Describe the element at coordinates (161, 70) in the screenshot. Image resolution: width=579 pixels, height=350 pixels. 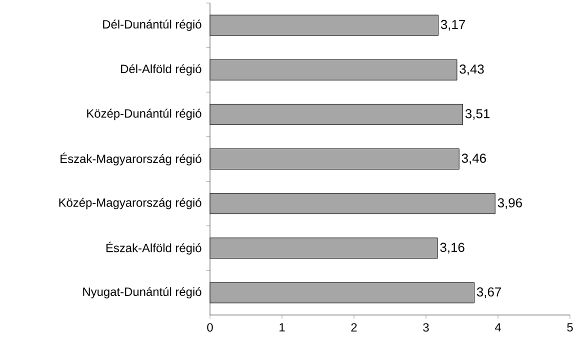
I see `y-tick-label: Dél-Alföld régió` at that location.